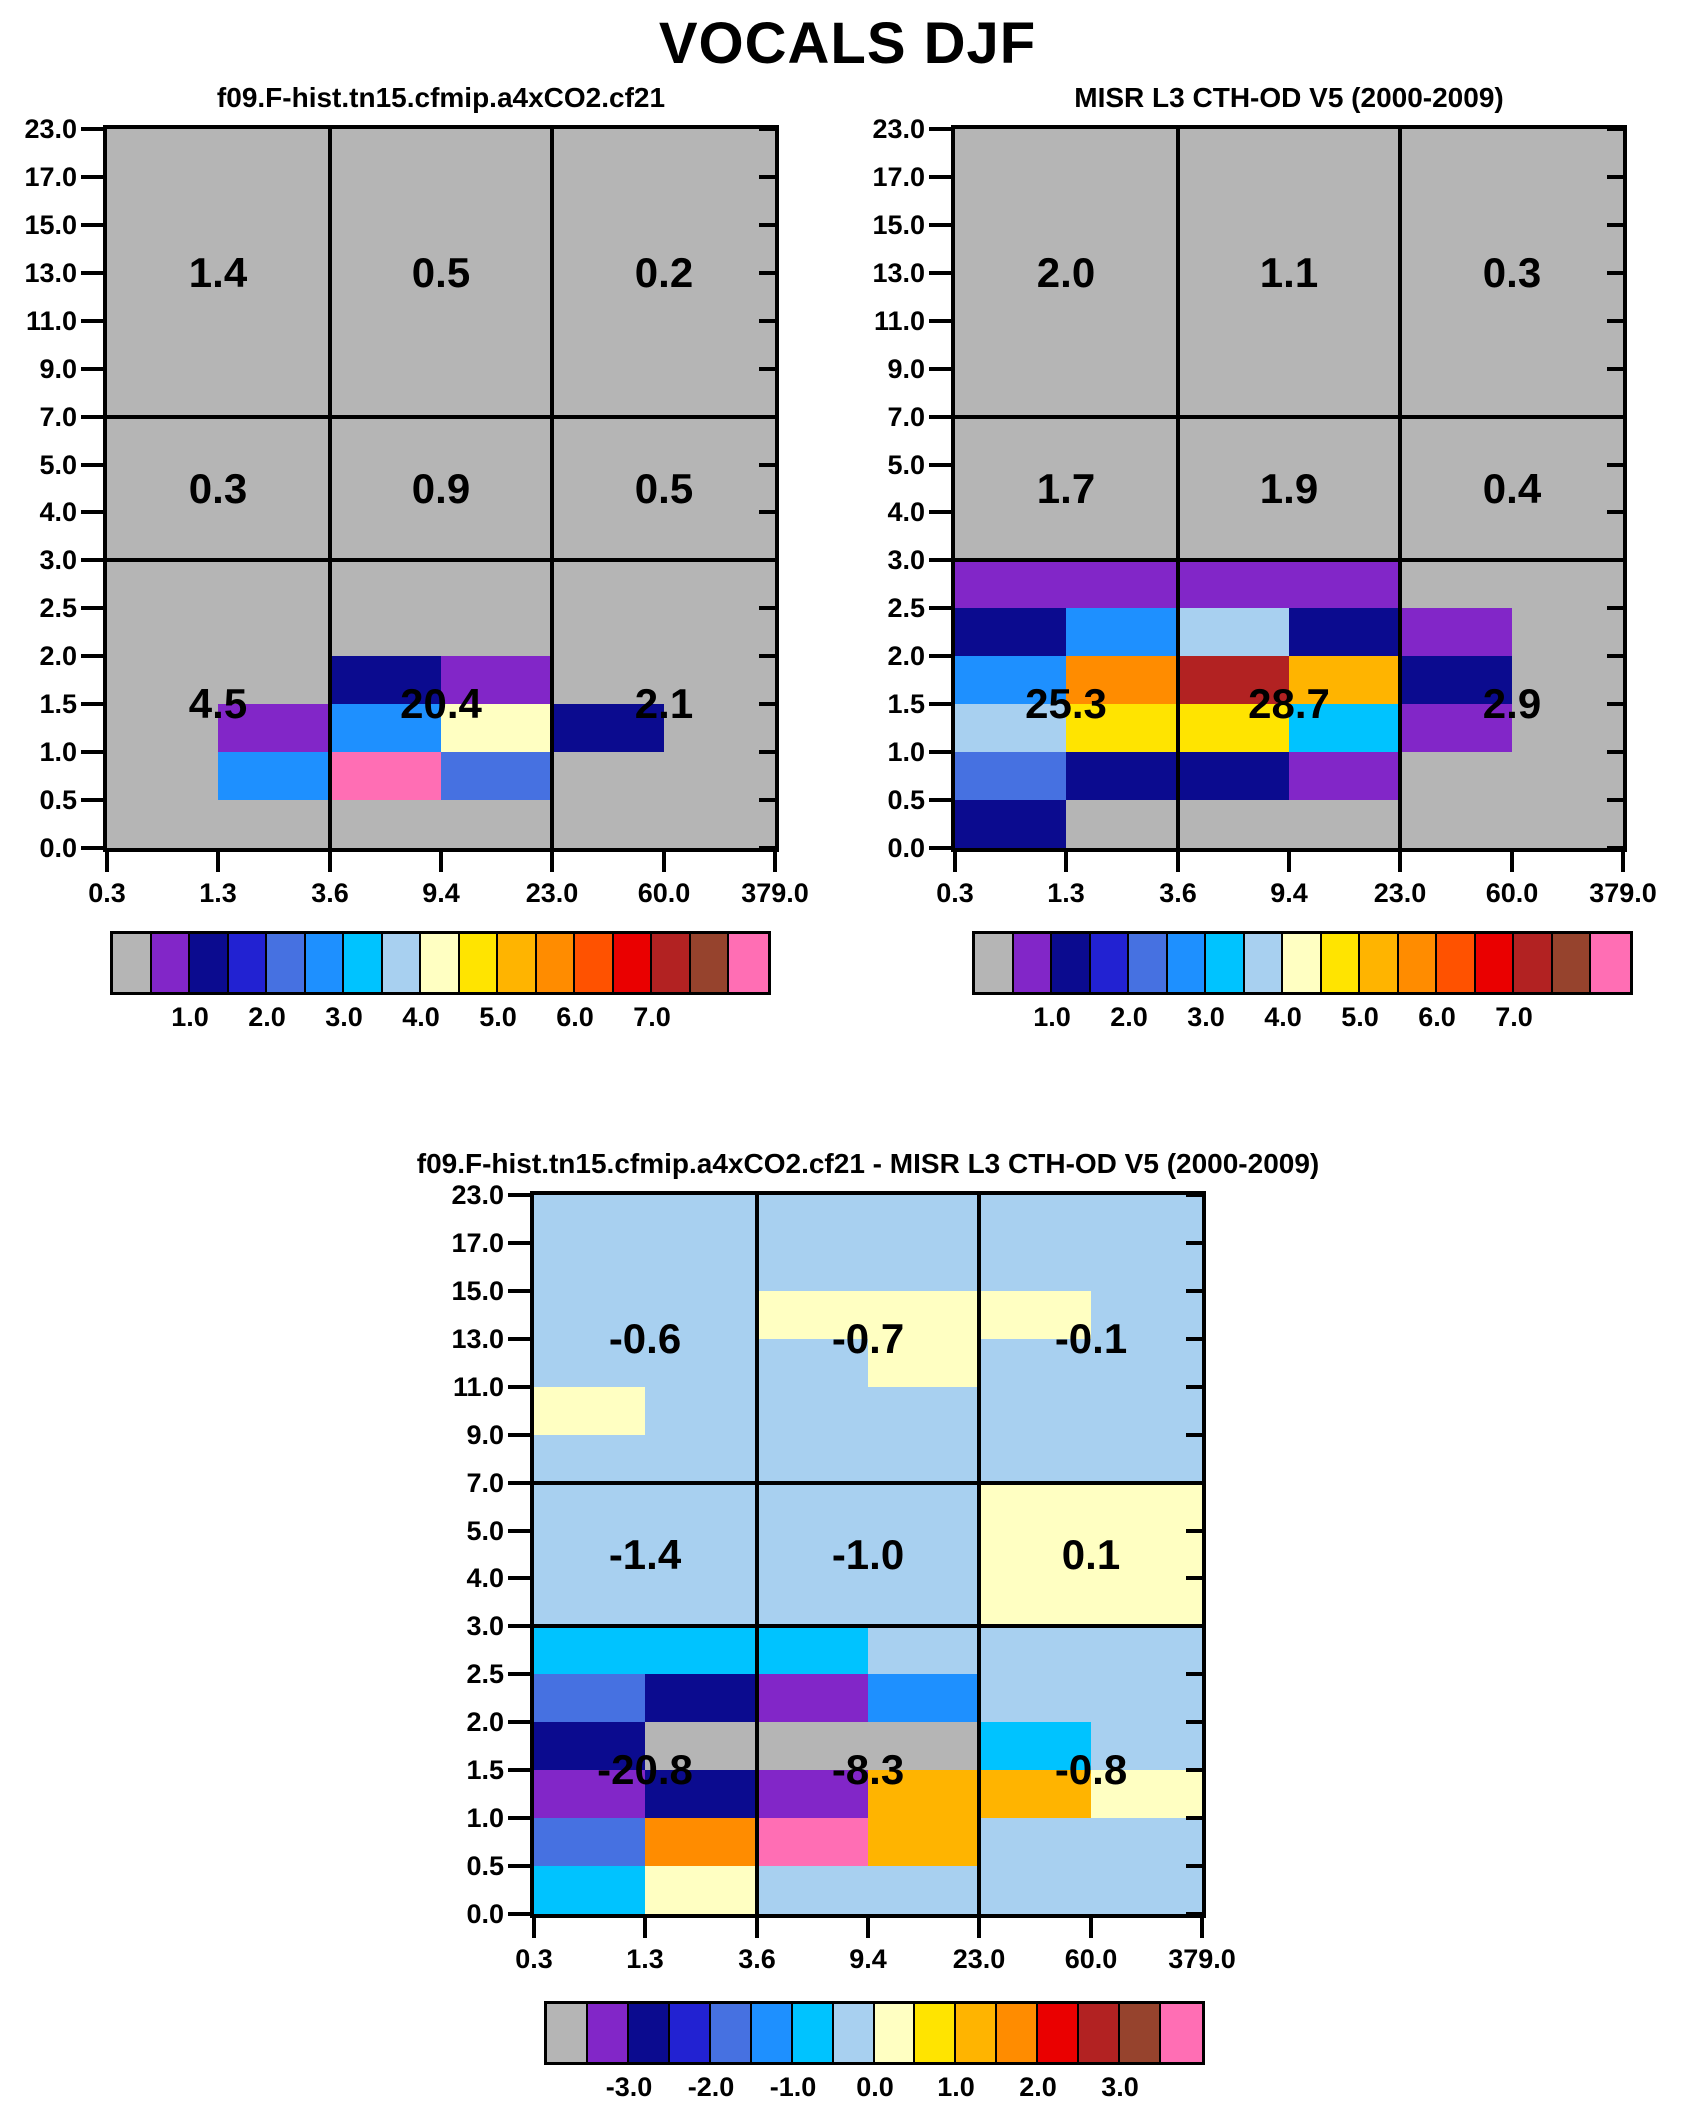 This screenshot has width=1695, height=2103. I want to click on y-tick-label: 1.0, so click(58, 752).